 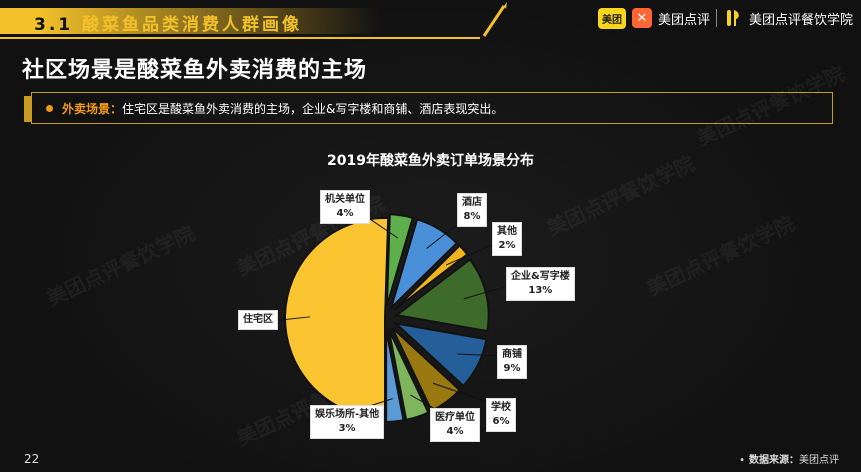 I want to click on slice-label: 酒店 8%, so click(x=472, y=210).